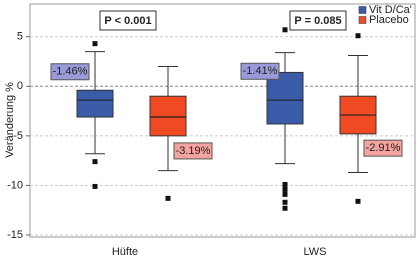 The image size is (420, 261). What do you see at coordinates (18, 136) in the screenshot?
I see `y-tick-label: -5` at bounding box center [18, 136].